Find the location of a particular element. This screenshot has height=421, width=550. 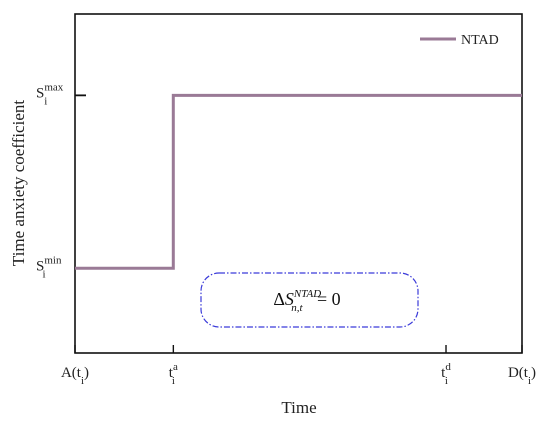

annotation-var: S is located at coordinates (289, 299).